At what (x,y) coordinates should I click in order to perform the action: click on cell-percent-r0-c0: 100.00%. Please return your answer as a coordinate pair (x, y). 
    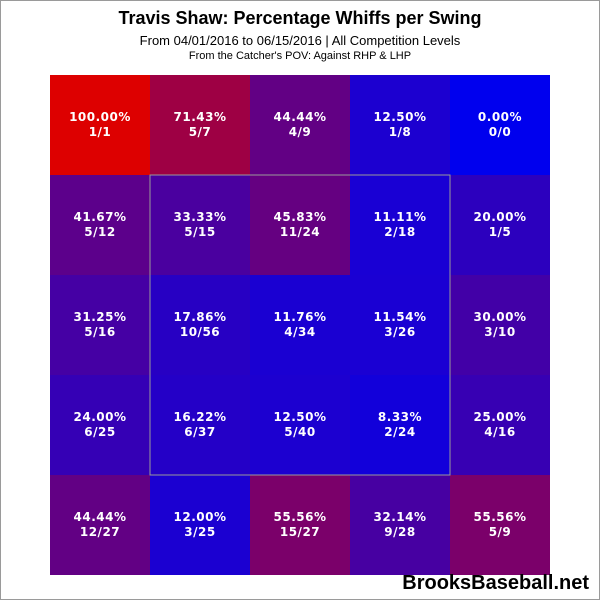
    Looking at the image, I should click on (100, 117).